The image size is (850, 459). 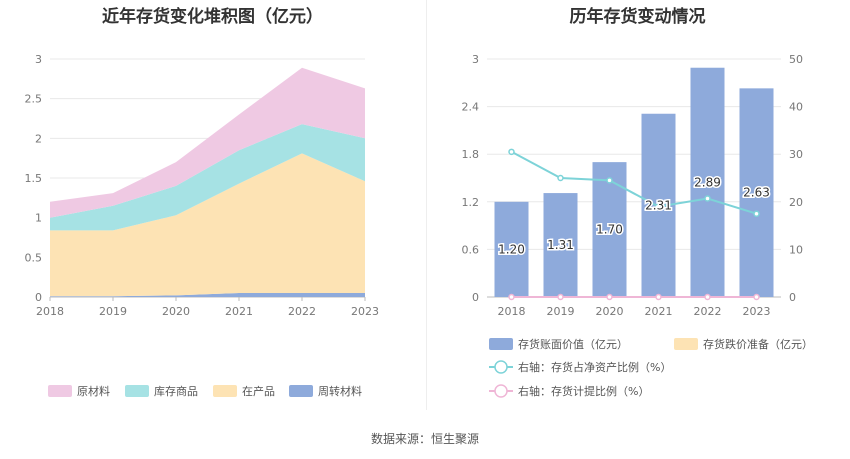 I want to click on legend-label-周转材料: 周转材料, so click(x=340, y=391).